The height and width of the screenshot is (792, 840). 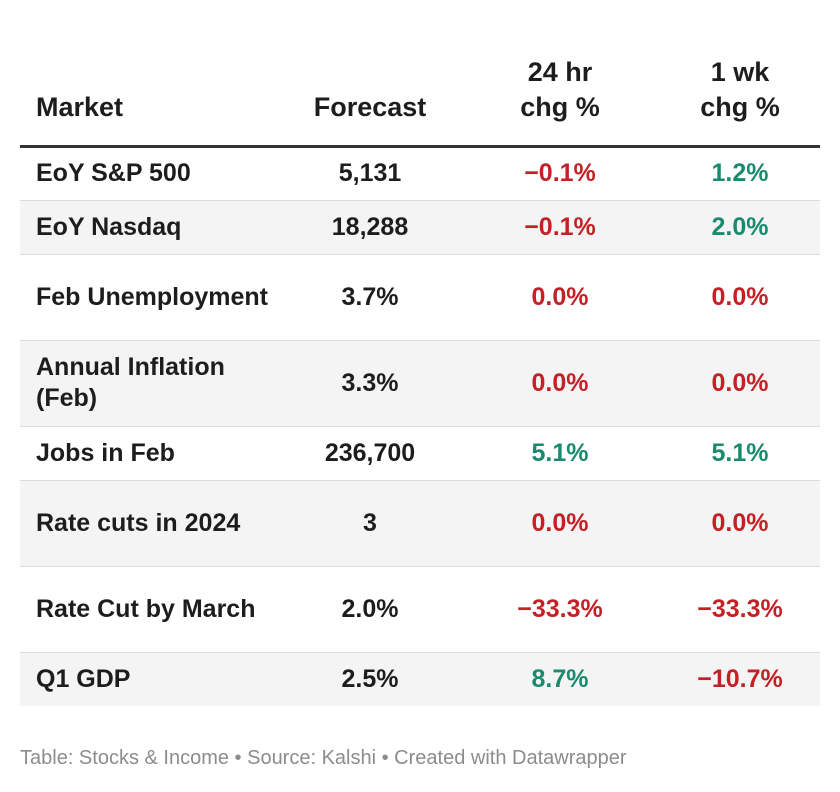 What do you see at coordinates (560, 74) in the screenshot?
I see `header-24hr-change: 24 hr chg %` at bounding box center [560, 74].